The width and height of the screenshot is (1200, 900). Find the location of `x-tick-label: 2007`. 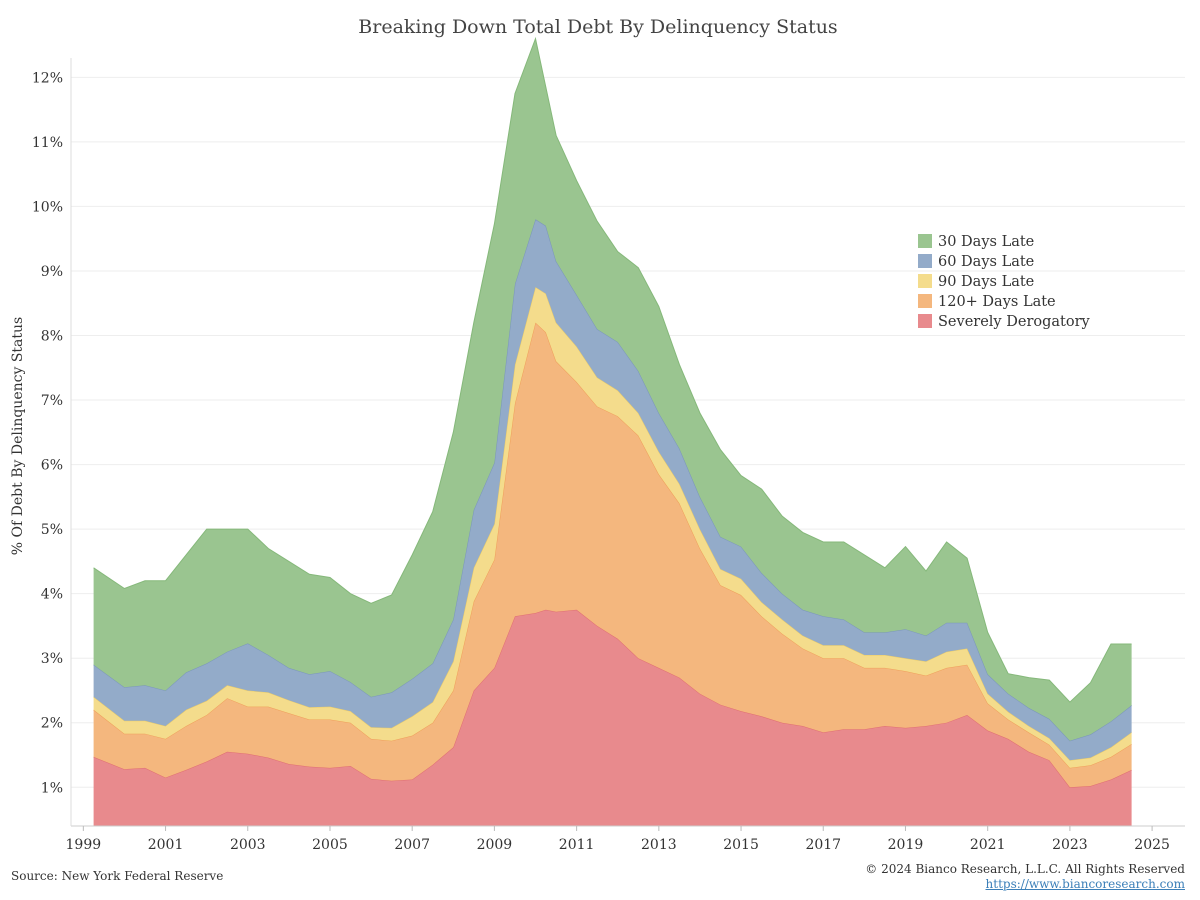

x-tick-label: 2007 is located at coordinates (412, 845).